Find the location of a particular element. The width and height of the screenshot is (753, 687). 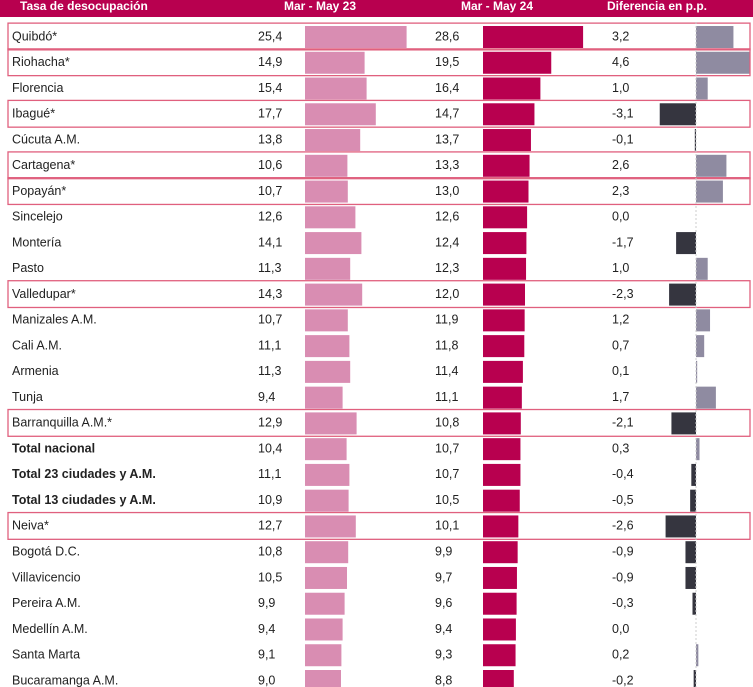

value-label: 11,9 is located at coordinates (446, 320).